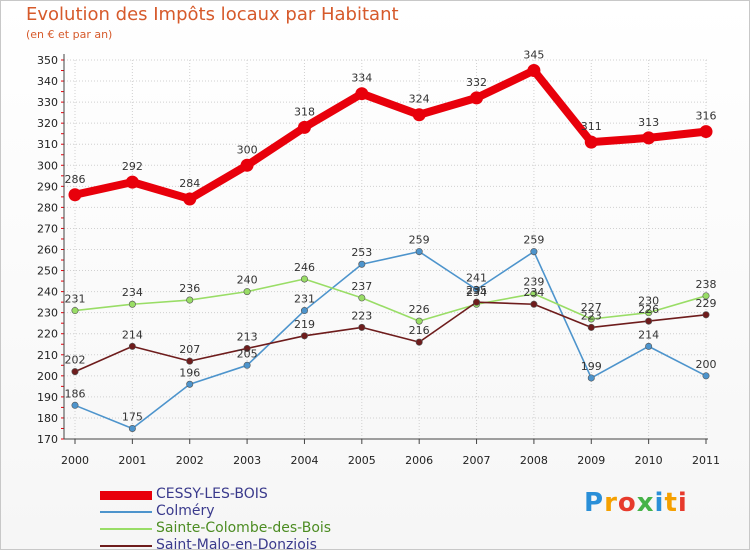  What do you see at coordinates (304, 324) in the screenshot?
I see `data-label-saint-malo-en-donziois: 219` at bounding box center [304, 324].